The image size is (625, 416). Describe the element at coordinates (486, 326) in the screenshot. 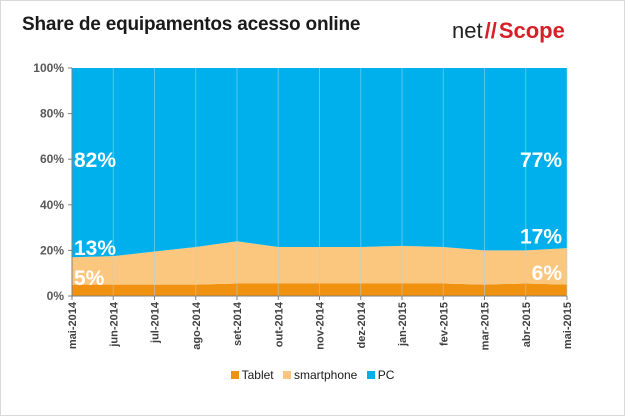

I see `x-tick-label: mar-2015` at that location.